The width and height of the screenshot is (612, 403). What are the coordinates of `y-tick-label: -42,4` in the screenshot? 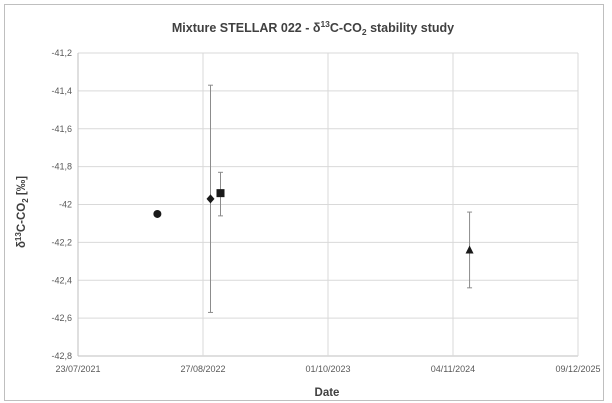 It's located at (61, 280).